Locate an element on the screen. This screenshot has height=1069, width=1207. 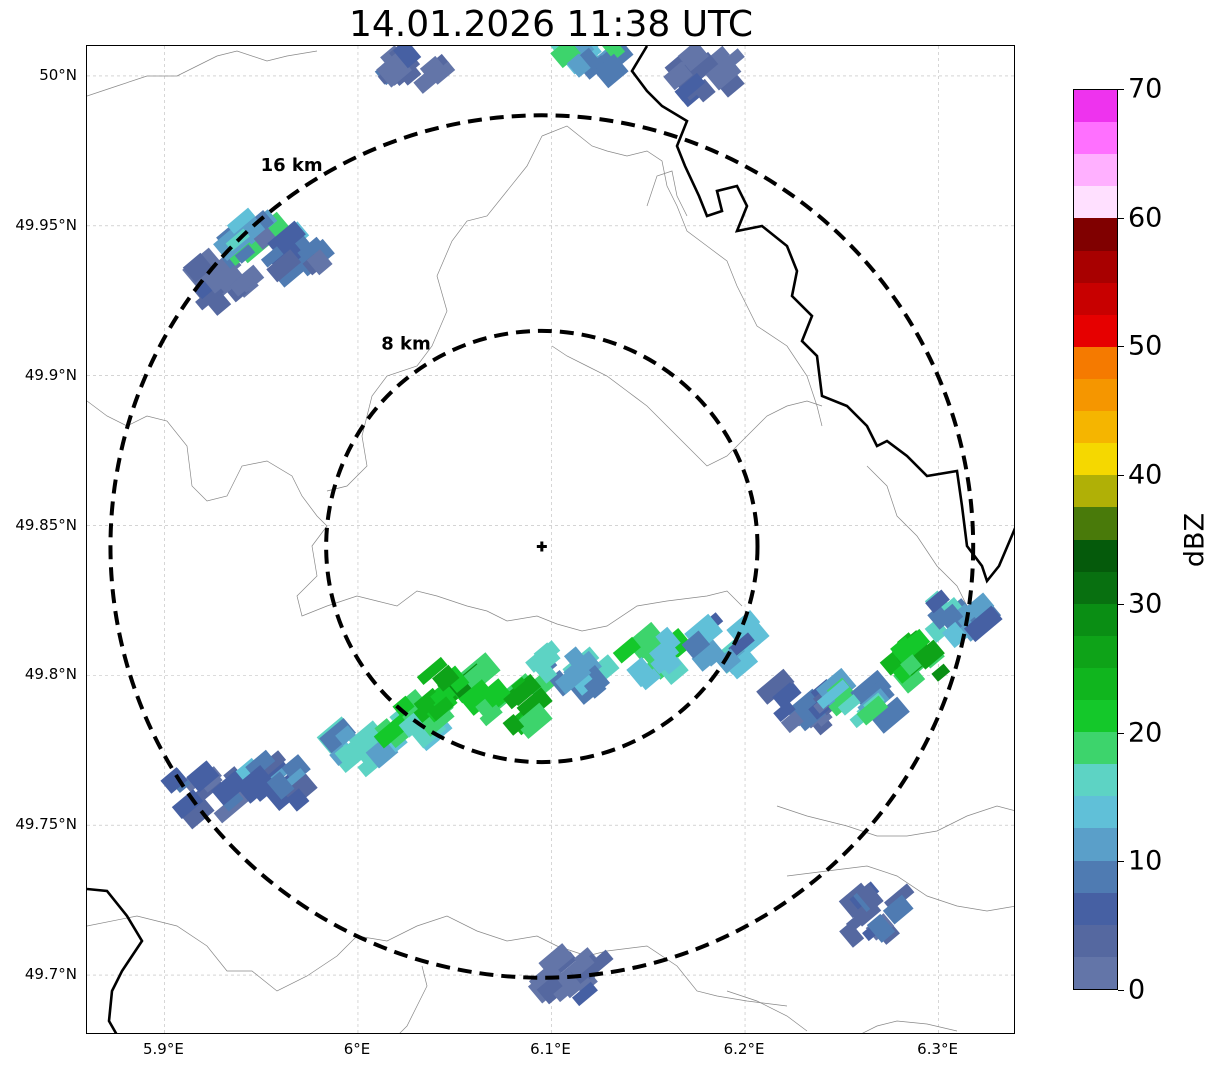
lon-tick-label-0: 5.9°E is located at coordinates (163, 1049).